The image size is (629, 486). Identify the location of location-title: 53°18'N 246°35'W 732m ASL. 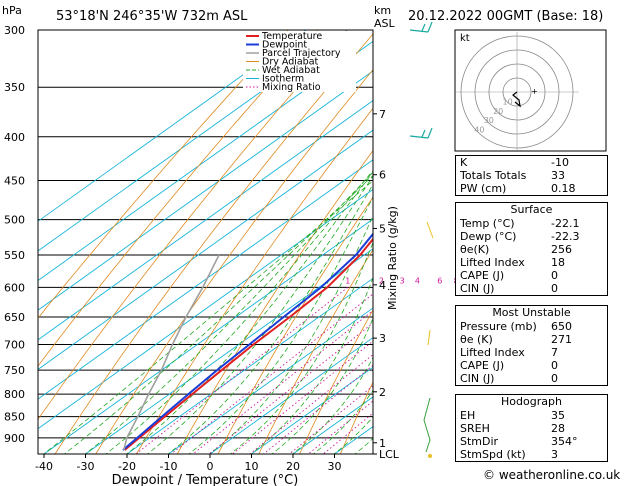
(152, 16).